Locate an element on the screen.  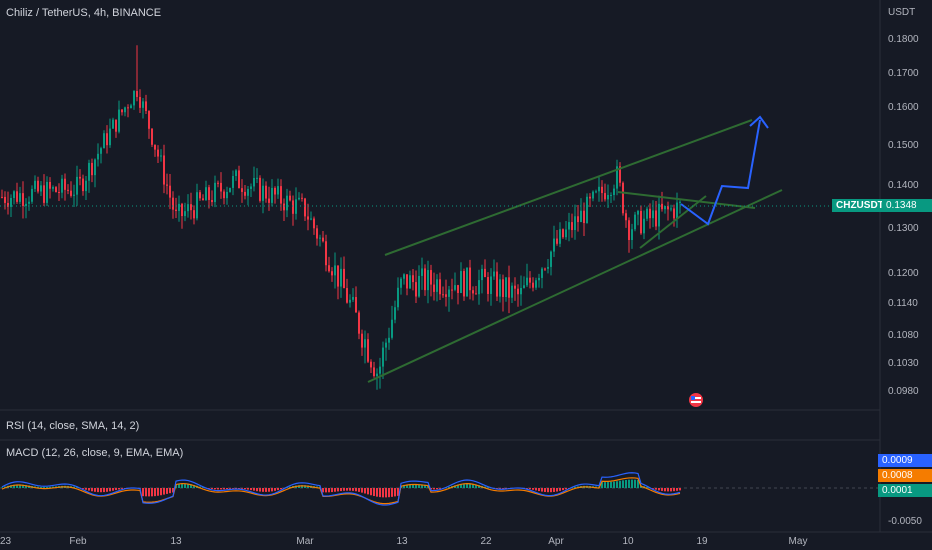
triangle-upper-line is located at coordinates (686, 200).